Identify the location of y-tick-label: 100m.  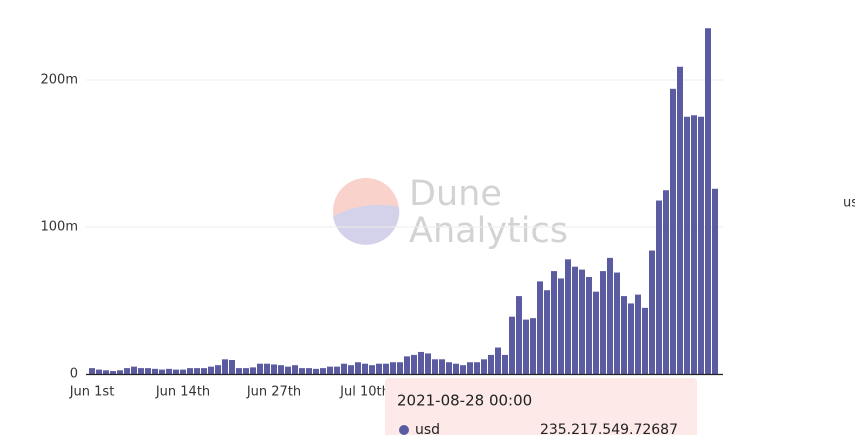
(59, 227).